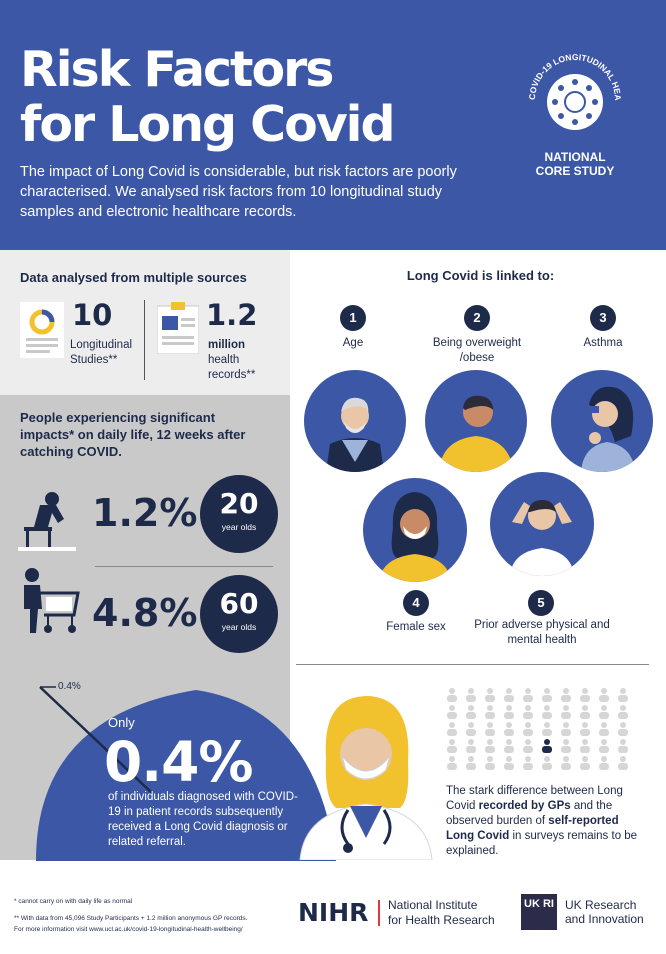 Image resolution: width=666 pixels, height=954 pixels. Describe the element at coordinates (415, 530) in the screenshot. I see `female-illustration` at that location.